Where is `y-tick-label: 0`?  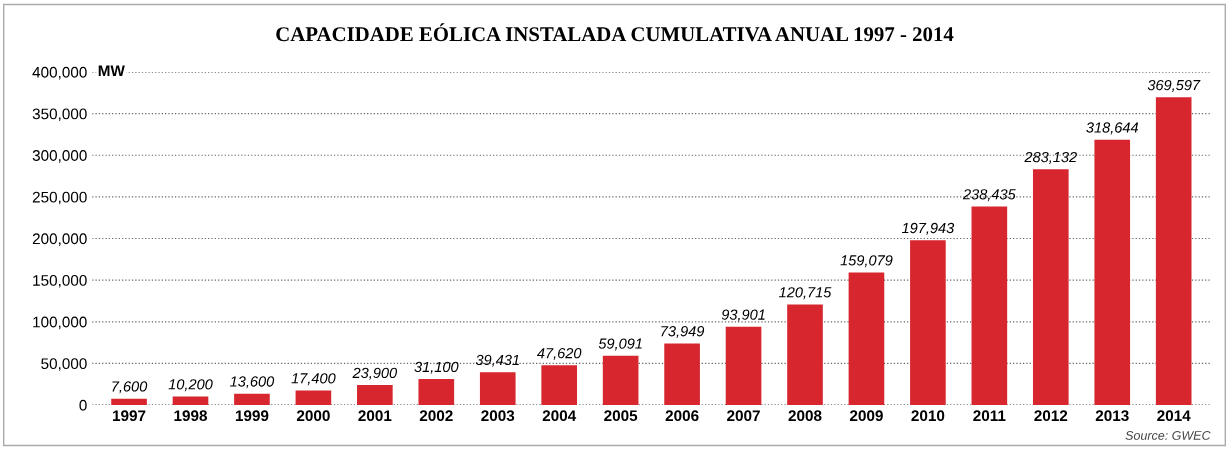
y-tick-label: 0 is located at coordinates (83, 405).